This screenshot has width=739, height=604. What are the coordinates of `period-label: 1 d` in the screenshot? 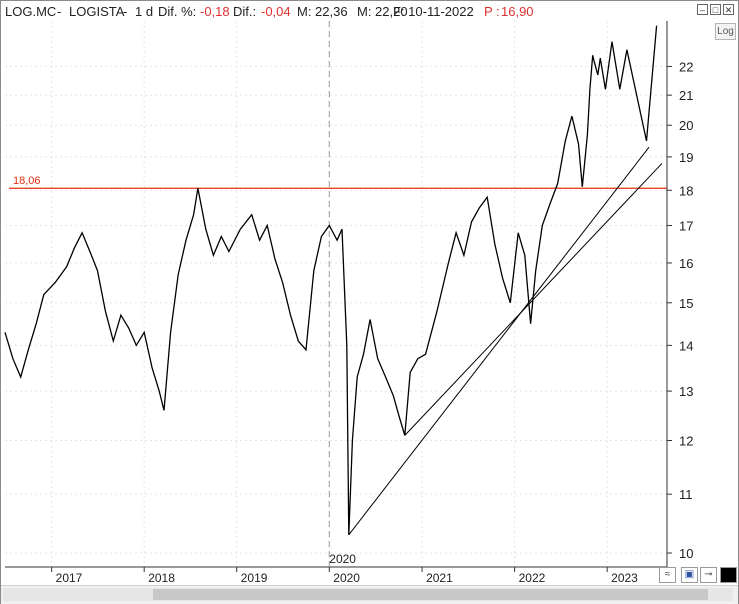 It's located at (144, 11).